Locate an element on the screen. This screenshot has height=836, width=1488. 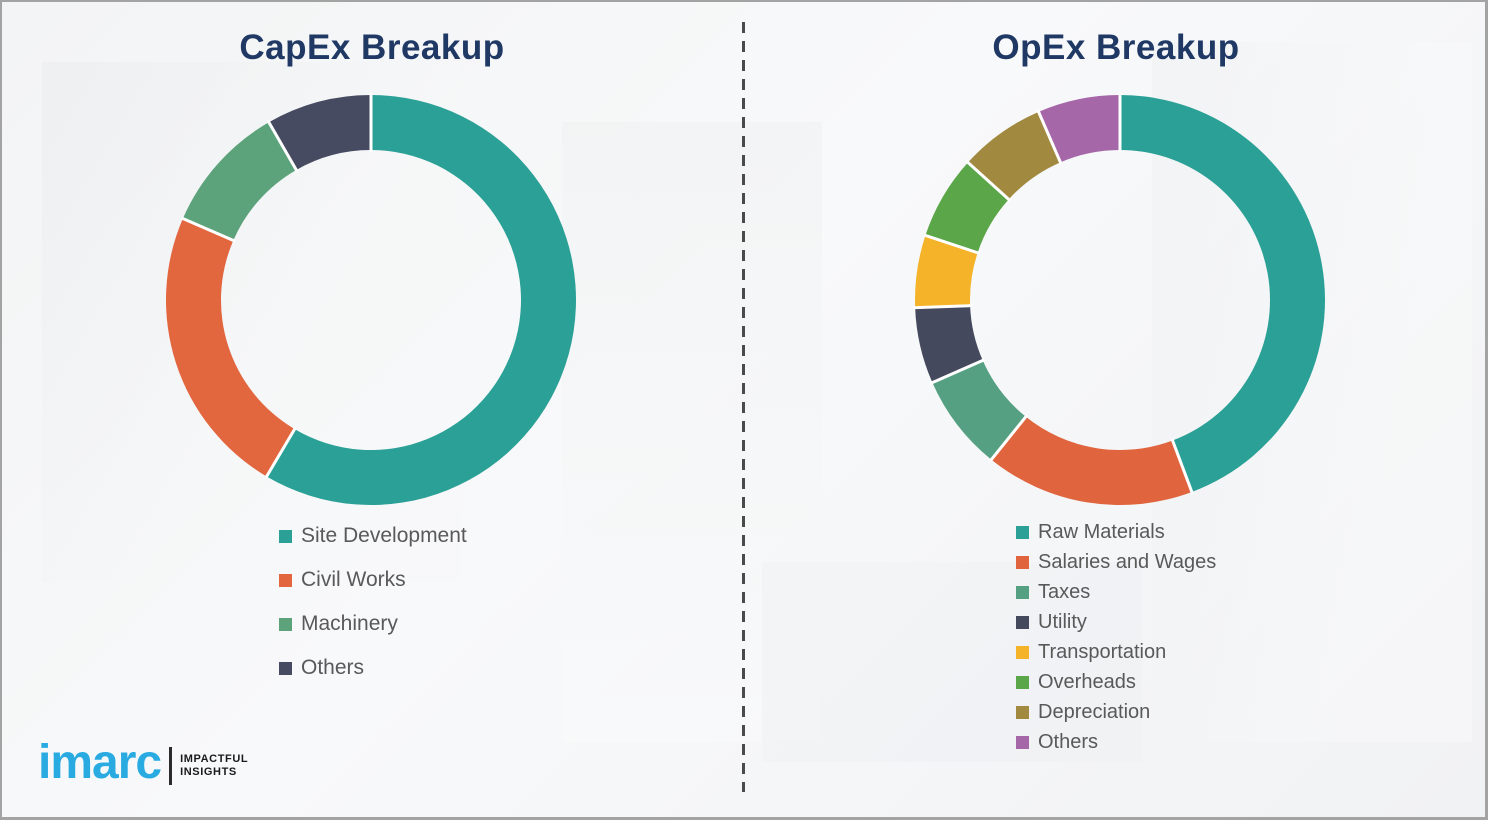
legend-item-depreciation: Depreciation is located at coordinates (1116, 712).